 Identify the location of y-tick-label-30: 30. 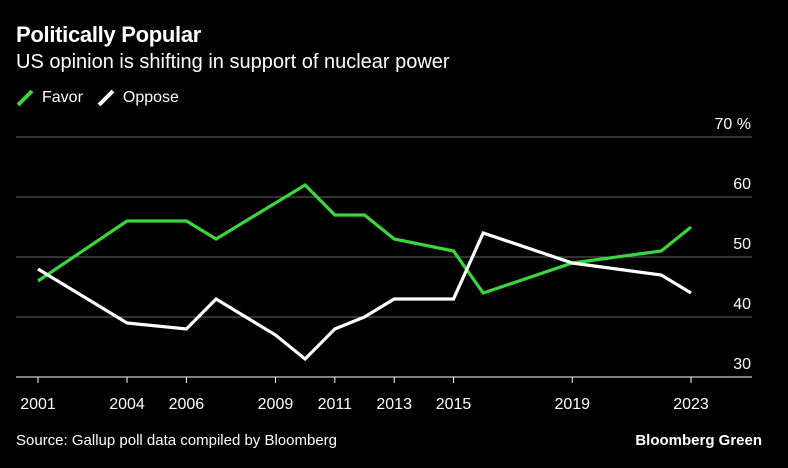
(742, 364).